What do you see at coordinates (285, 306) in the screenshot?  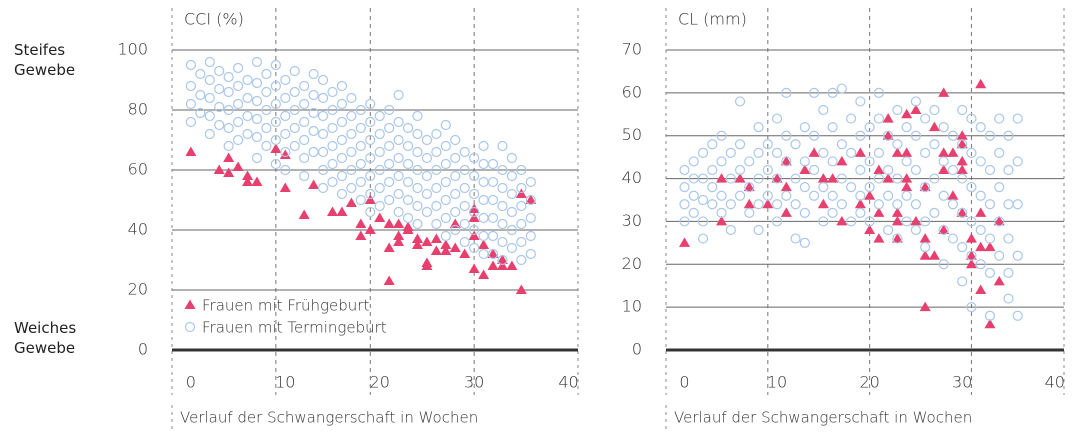 I see `legend-label: Frauen mit Frühgeburt` at bounding box center [285, 306].